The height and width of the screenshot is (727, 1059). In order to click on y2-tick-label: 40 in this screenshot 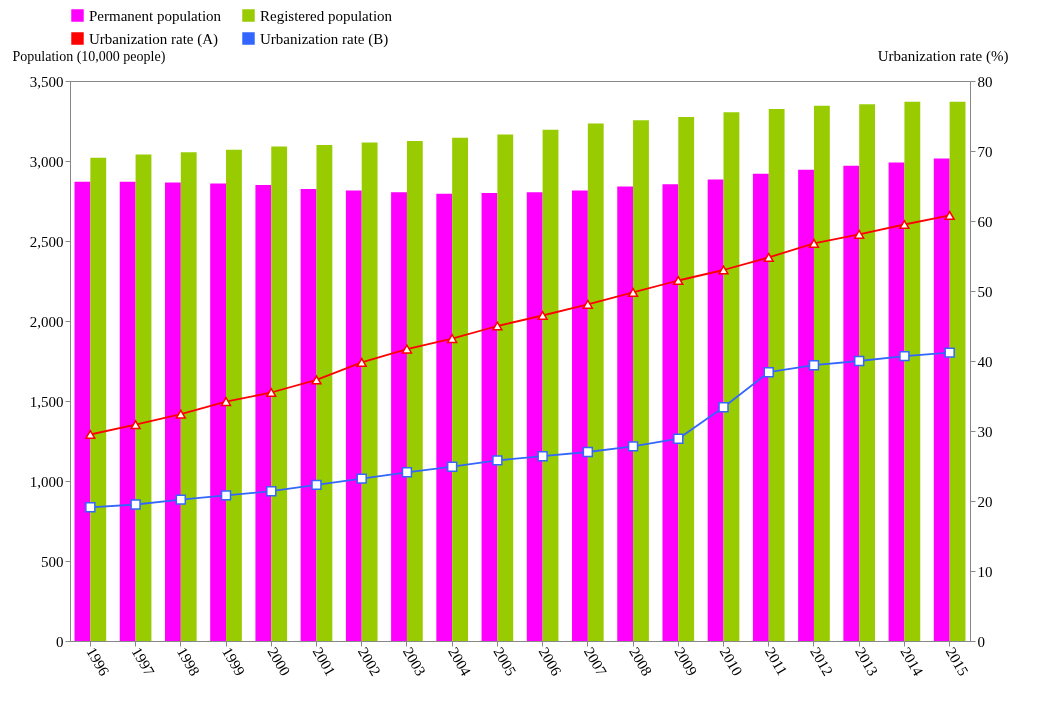, I will do `click(985, 361)`.